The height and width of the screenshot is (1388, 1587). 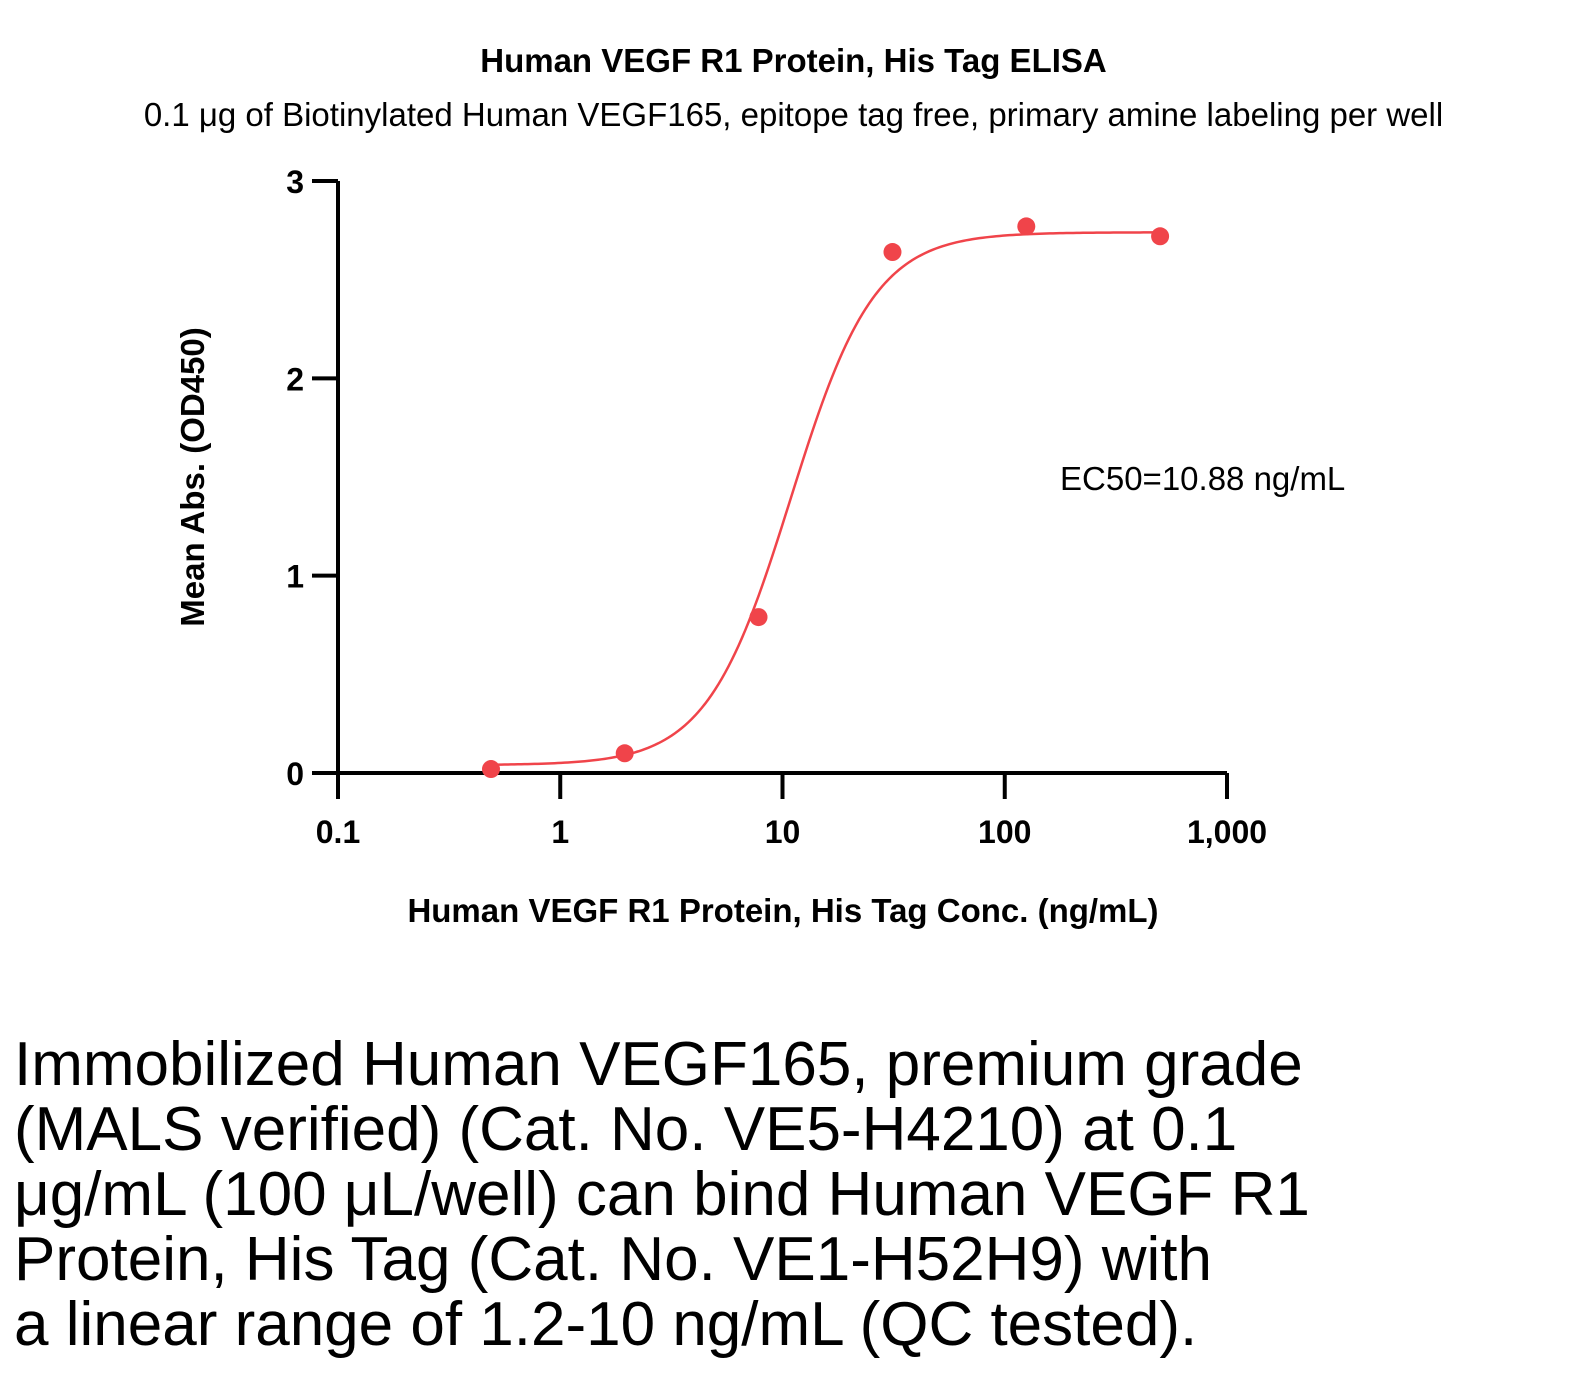 I want to click on caption-line: Immobilized Human VEGF165, premium grade, so click(x=658, y=1064).